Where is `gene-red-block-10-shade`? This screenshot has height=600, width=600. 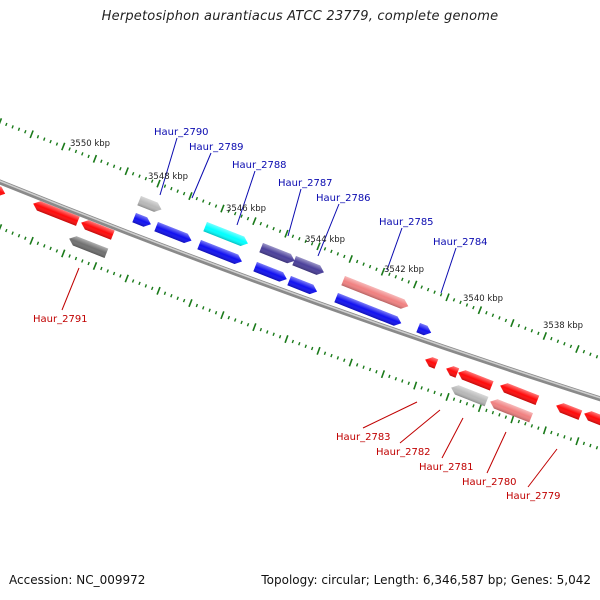 gene-red-block-10-shade is located at coordinates (520, 394).